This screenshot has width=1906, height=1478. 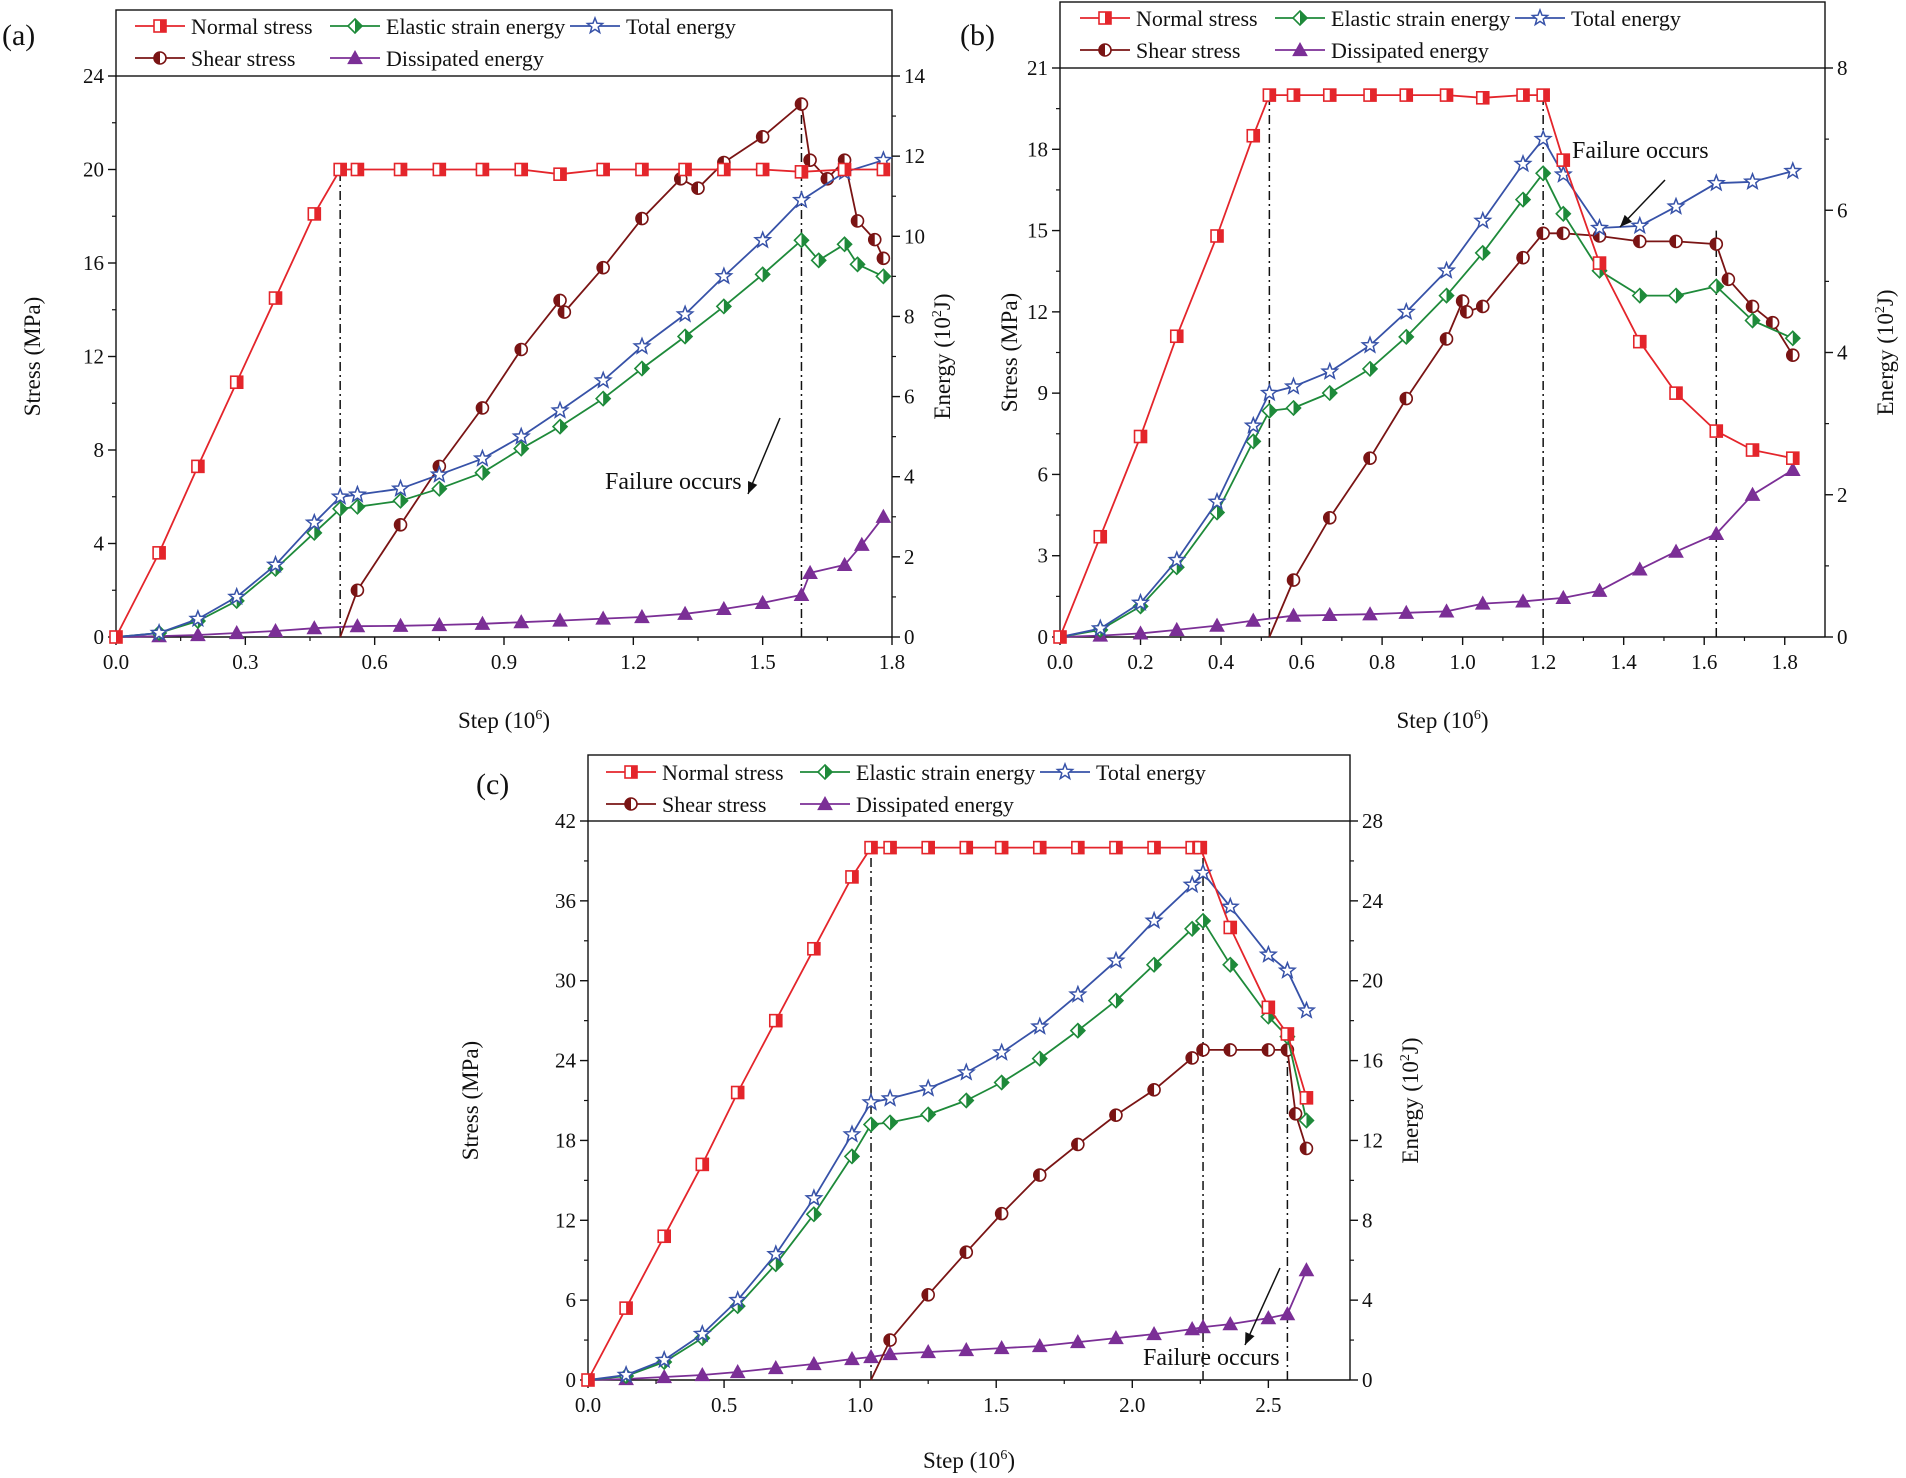 I want to click on legend-entry: Normal stress, so click(x=695, y=772).